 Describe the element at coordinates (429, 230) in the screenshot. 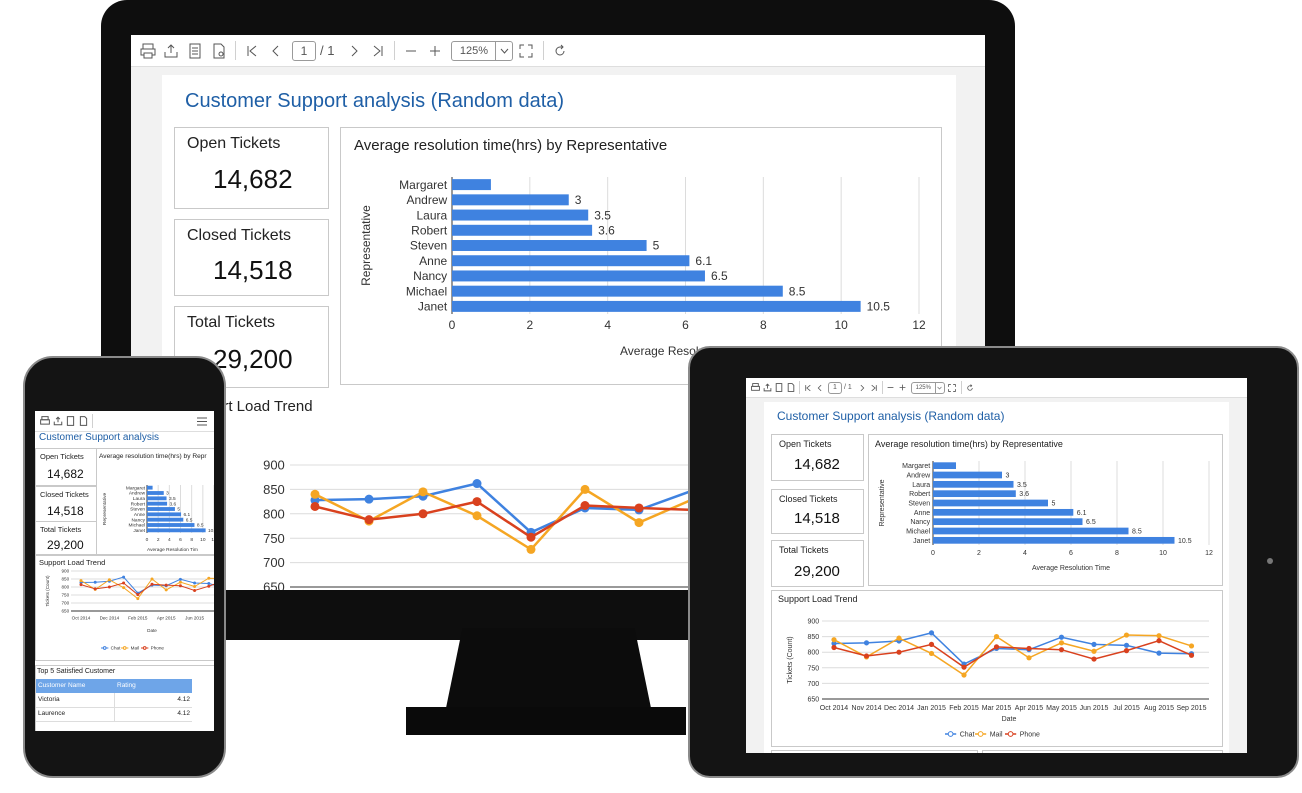

I see `y-tick-label: Robert` at that location.